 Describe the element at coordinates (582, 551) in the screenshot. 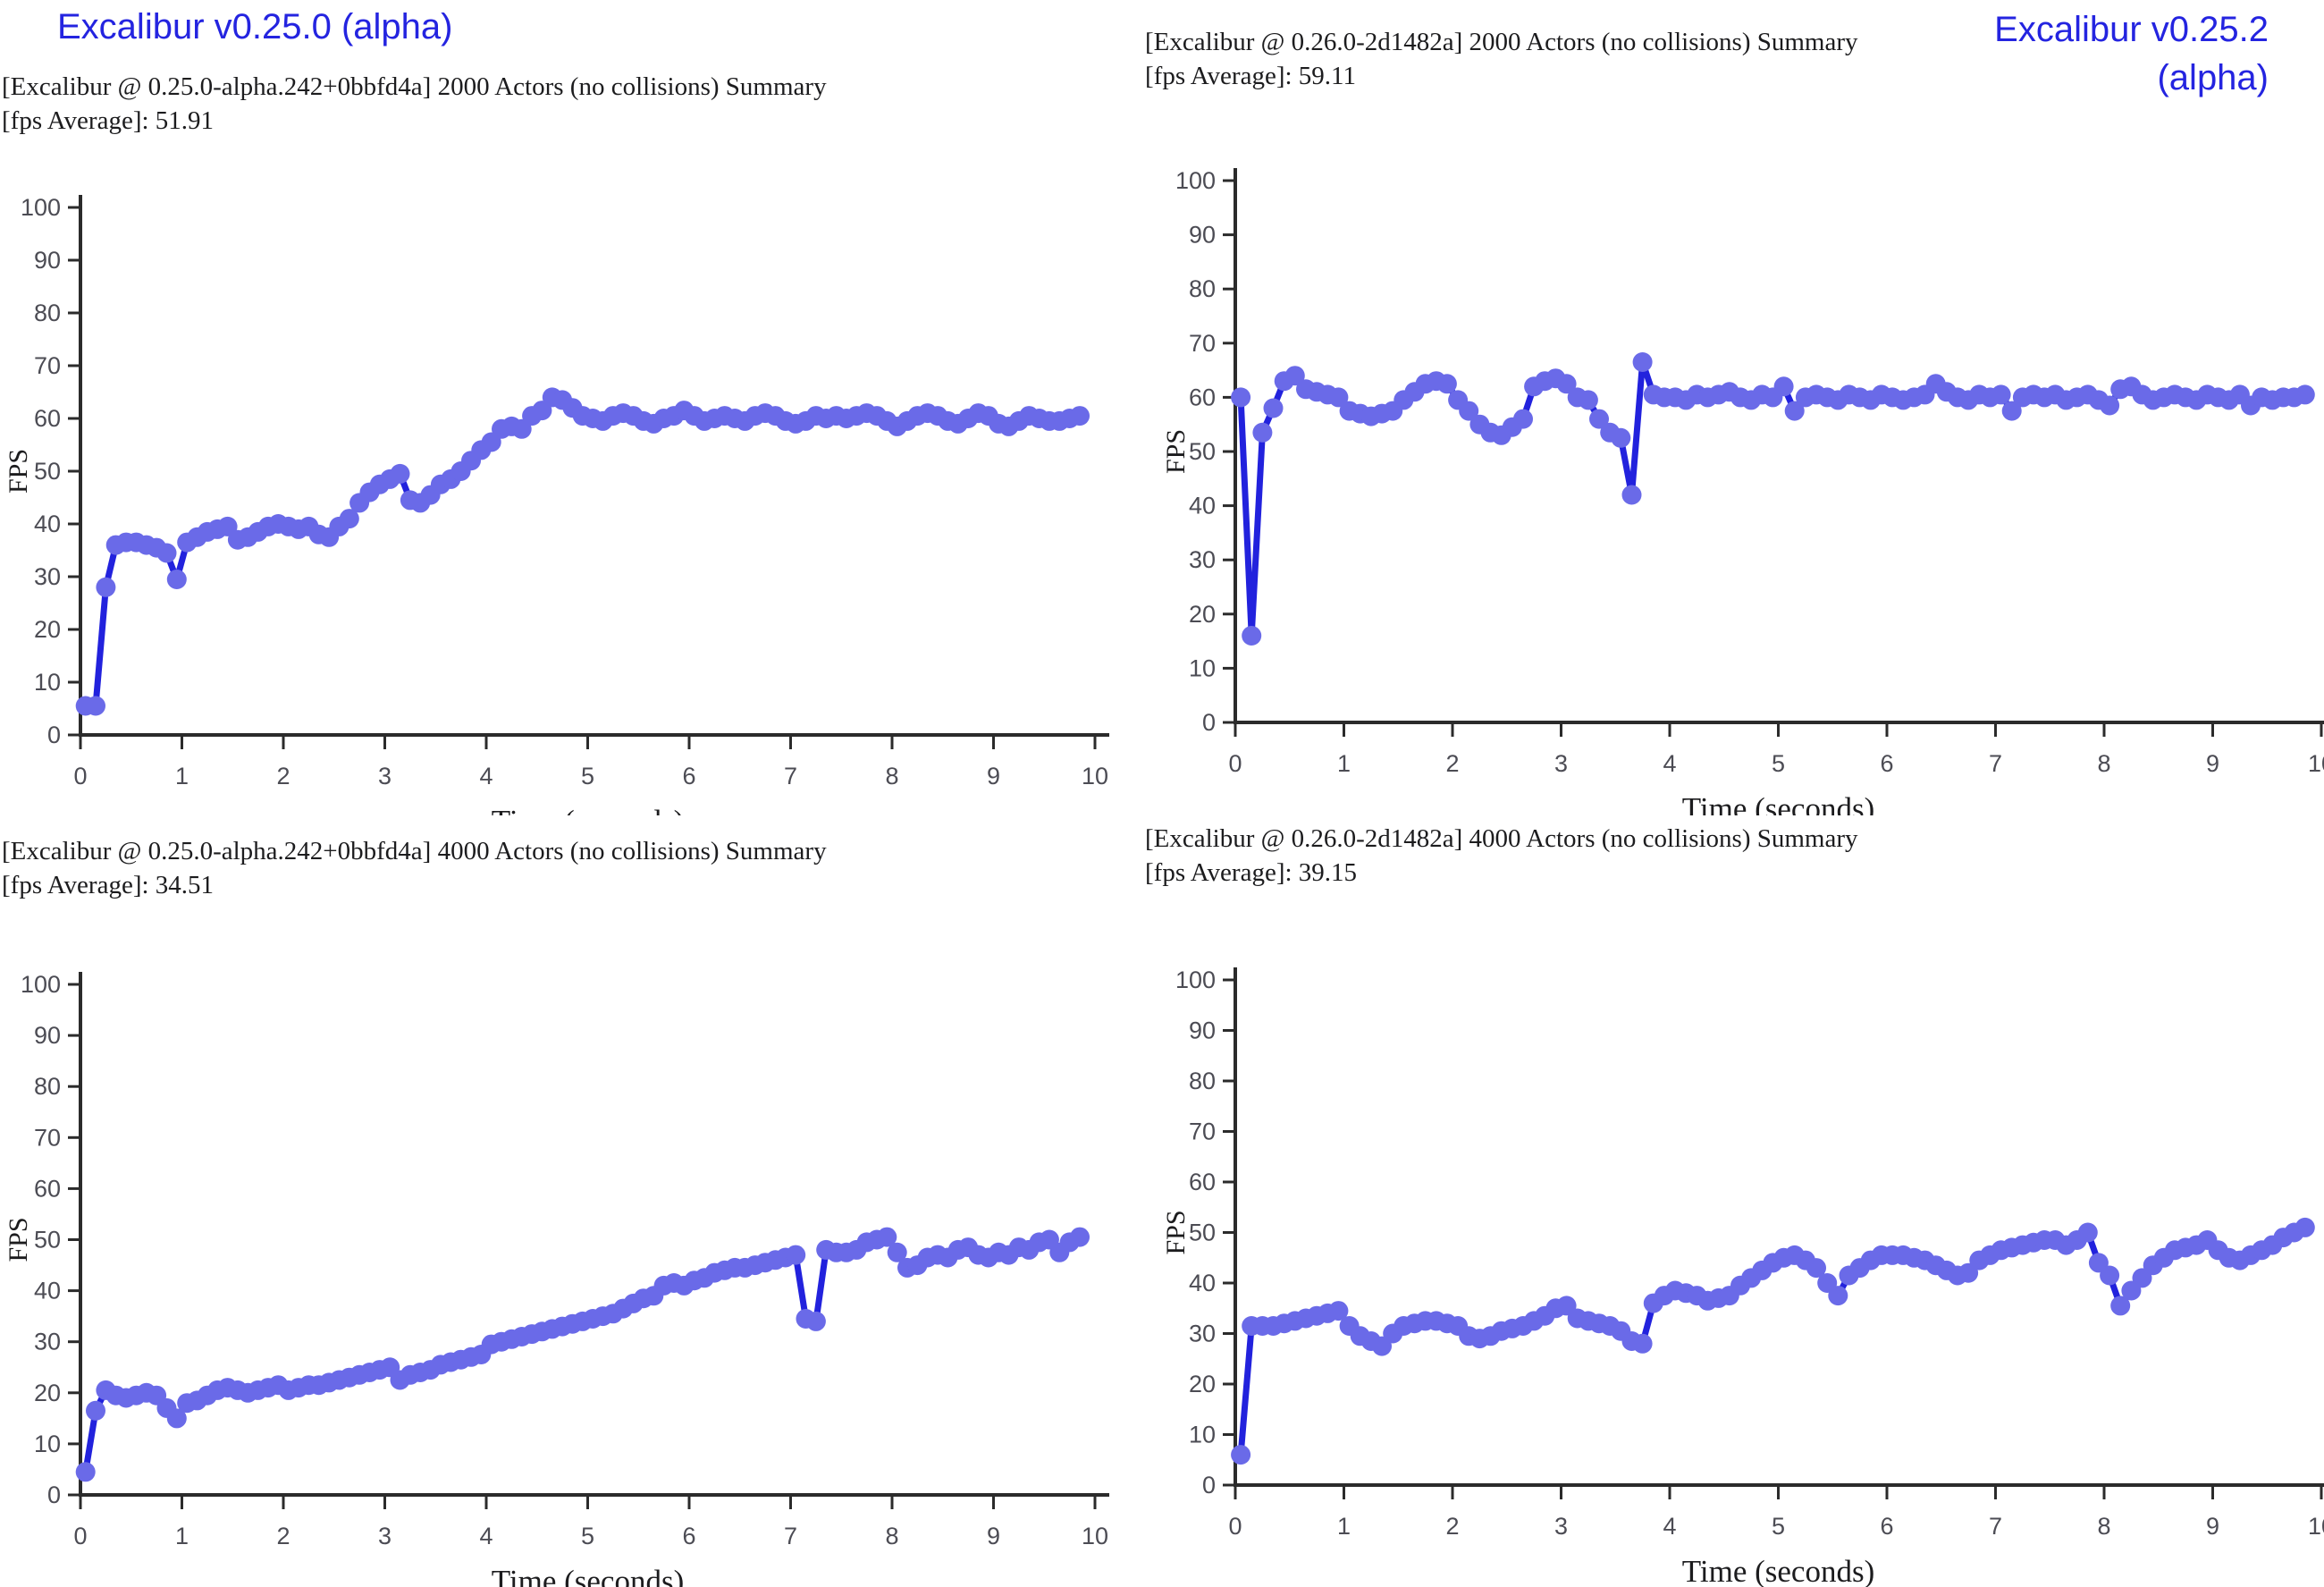

I see `fps-line` at that location.